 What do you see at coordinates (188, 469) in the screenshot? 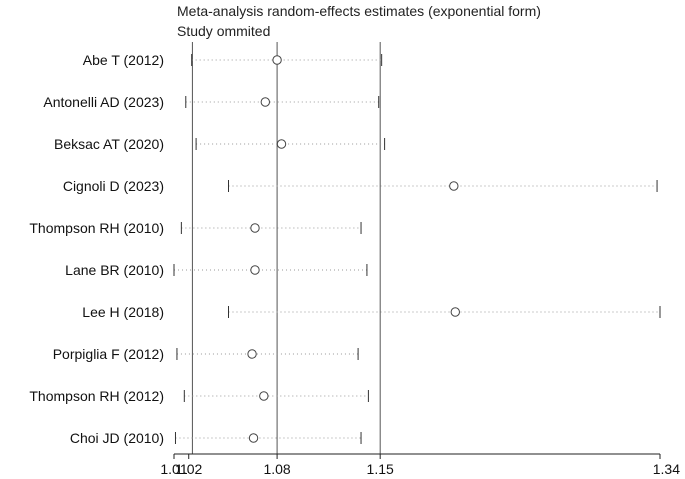
I see `x-tick-label: 1.02` at bounding box center [188, 469].